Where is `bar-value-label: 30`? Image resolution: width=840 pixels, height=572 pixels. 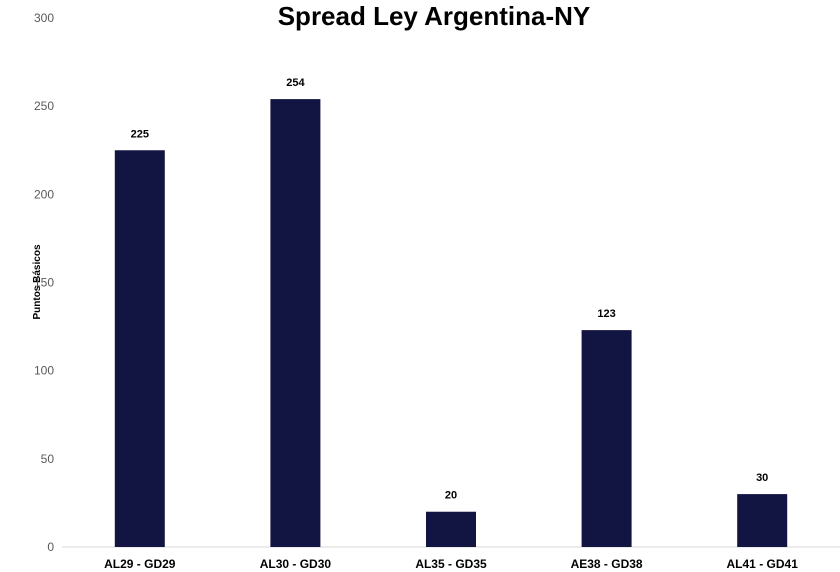 bar-value-label: 30 is located at coordinates (762, 478).